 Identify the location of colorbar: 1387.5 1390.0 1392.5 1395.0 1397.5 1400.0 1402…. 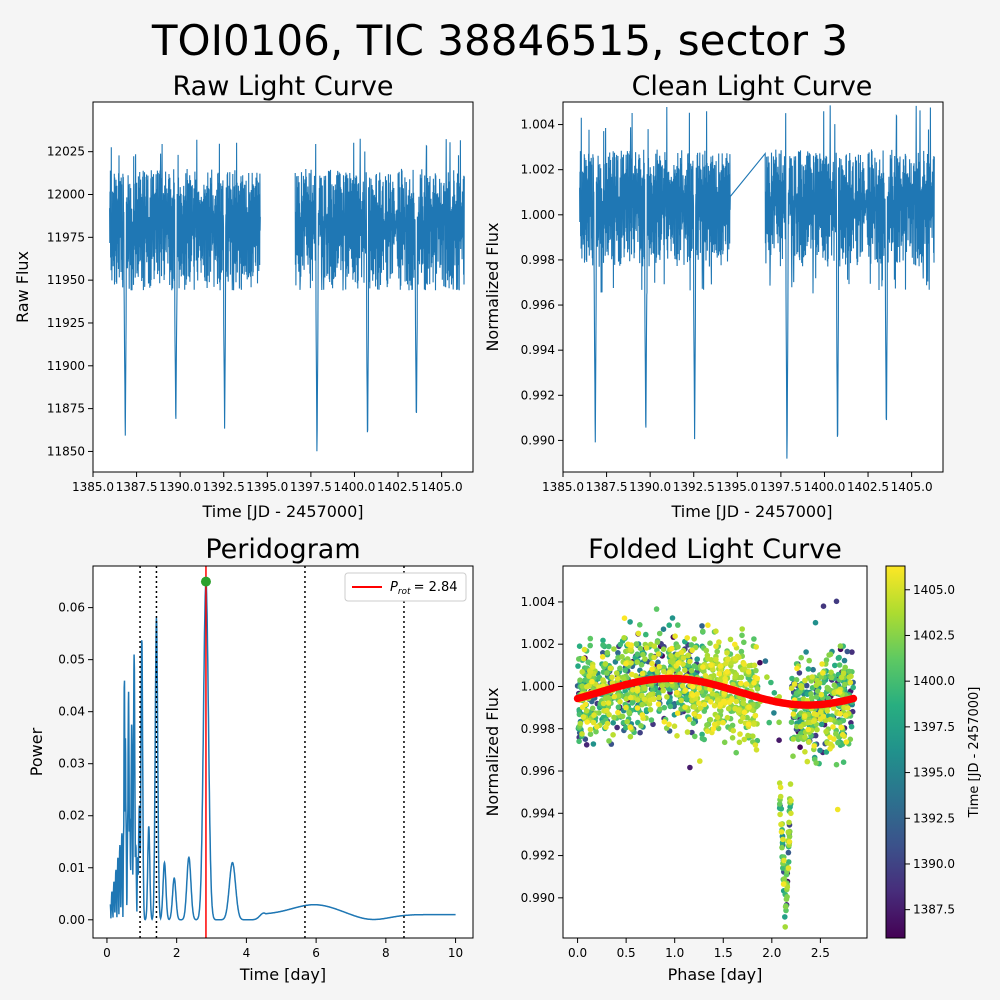
(933, 752).